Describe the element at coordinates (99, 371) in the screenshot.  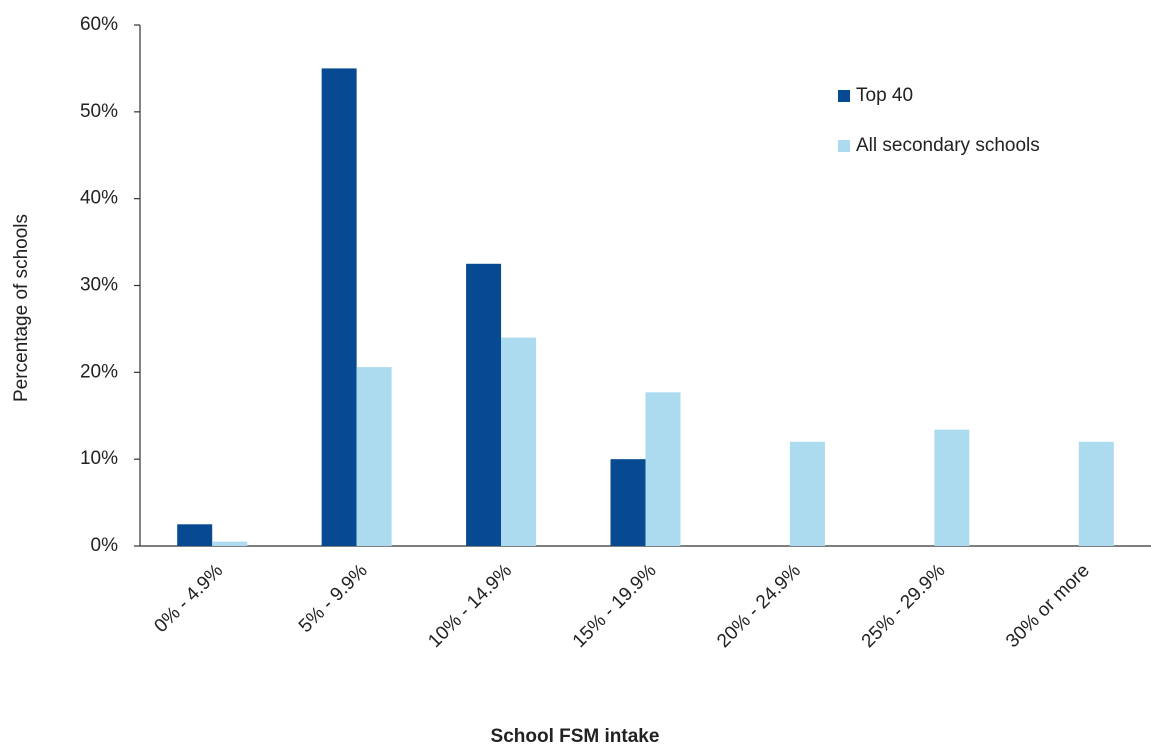
I see `y-tick-label: 20%` at that location.